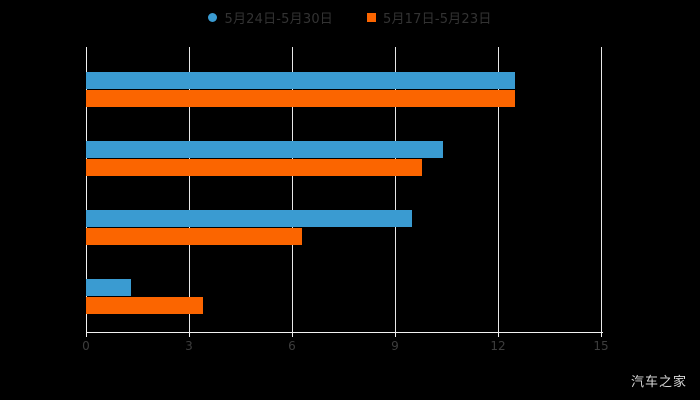 The height and width of the screenshot is (400, 700). Describe the element at coordinates (344, 332) in the screenshot. I see `x-axis-line` at that location.